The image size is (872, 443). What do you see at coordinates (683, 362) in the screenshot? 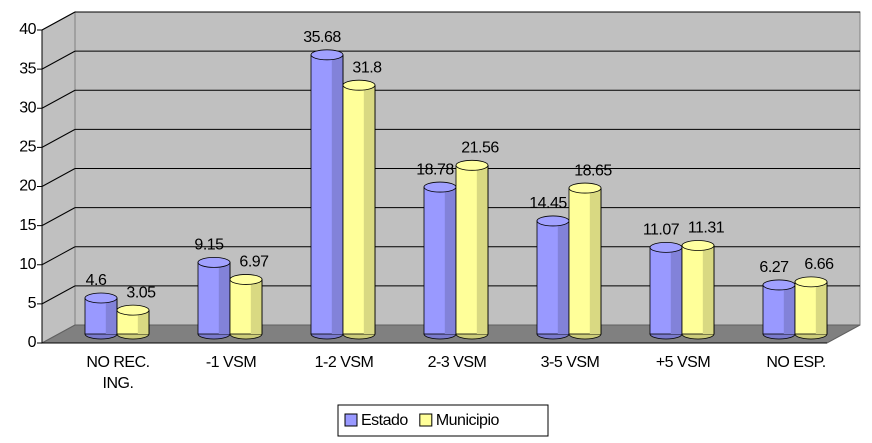
I see `x-tick-label: +5 VSM` at bounding box center [683, 362].